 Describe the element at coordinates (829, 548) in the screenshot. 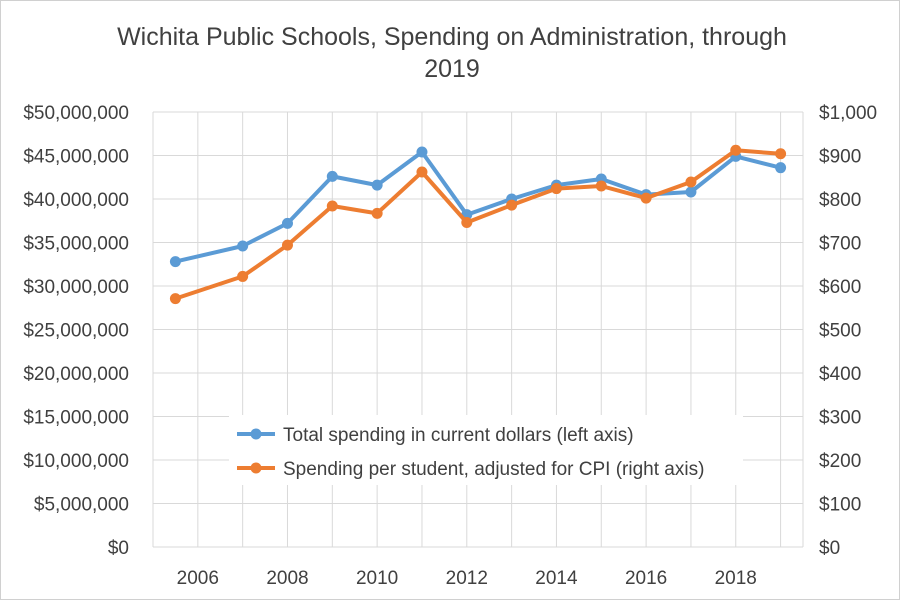

I see `y-right-tick-label: $0` at that location.